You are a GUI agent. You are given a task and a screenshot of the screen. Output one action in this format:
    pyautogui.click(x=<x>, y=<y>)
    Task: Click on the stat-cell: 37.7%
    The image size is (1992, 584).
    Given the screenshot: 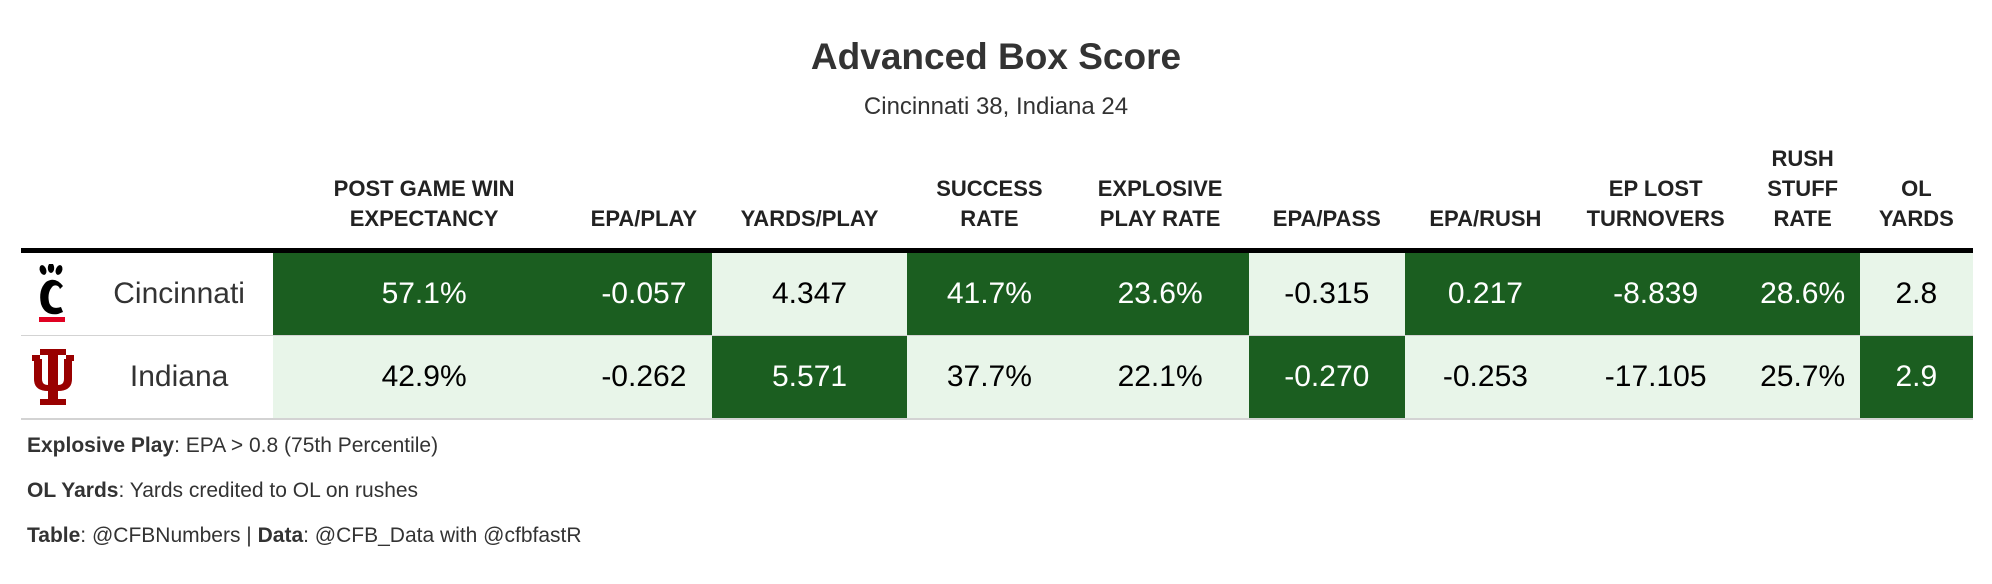 What is the action you would take?
    pyautogui.click(x=989, y=377)
    